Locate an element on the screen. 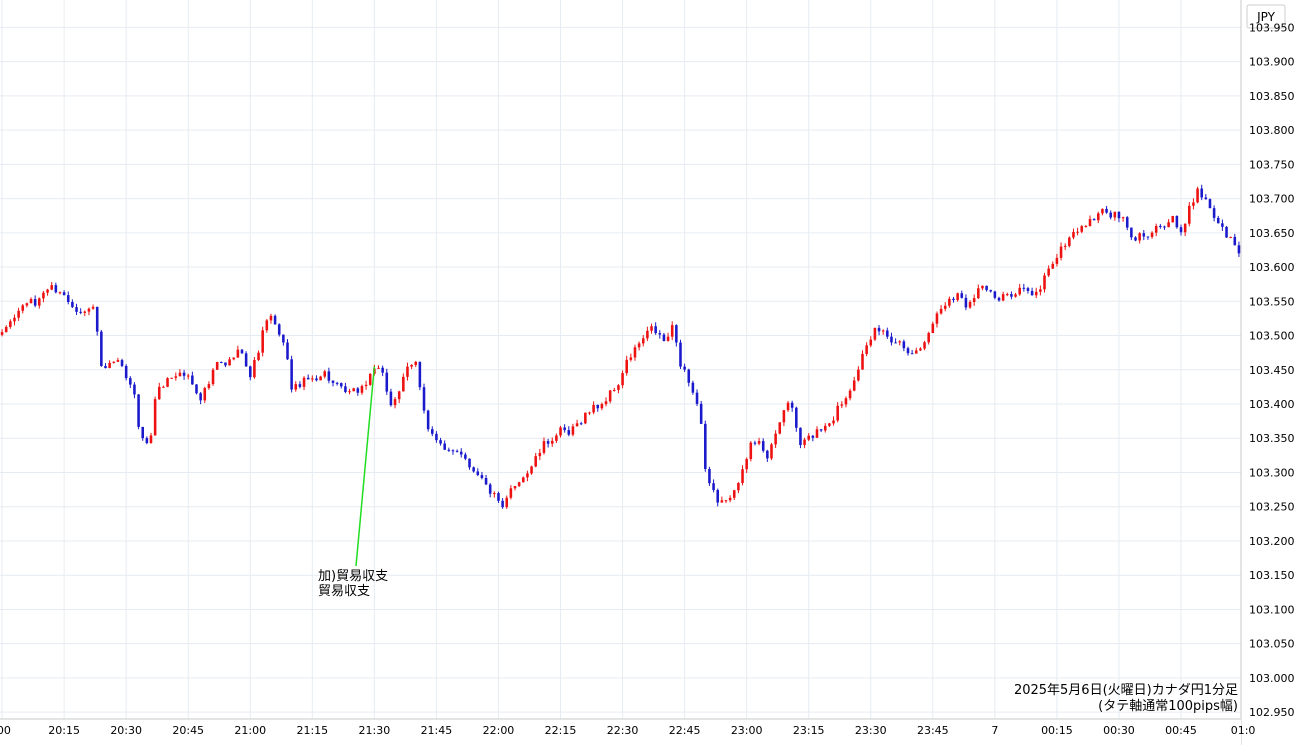 The width and height of the screenshot is (1300, 750). caption-layer: 2025年5月6日(火曜日)カナダ円1分足 (タテ軸通常100pips幅) is located at coordinates (1126, 698).